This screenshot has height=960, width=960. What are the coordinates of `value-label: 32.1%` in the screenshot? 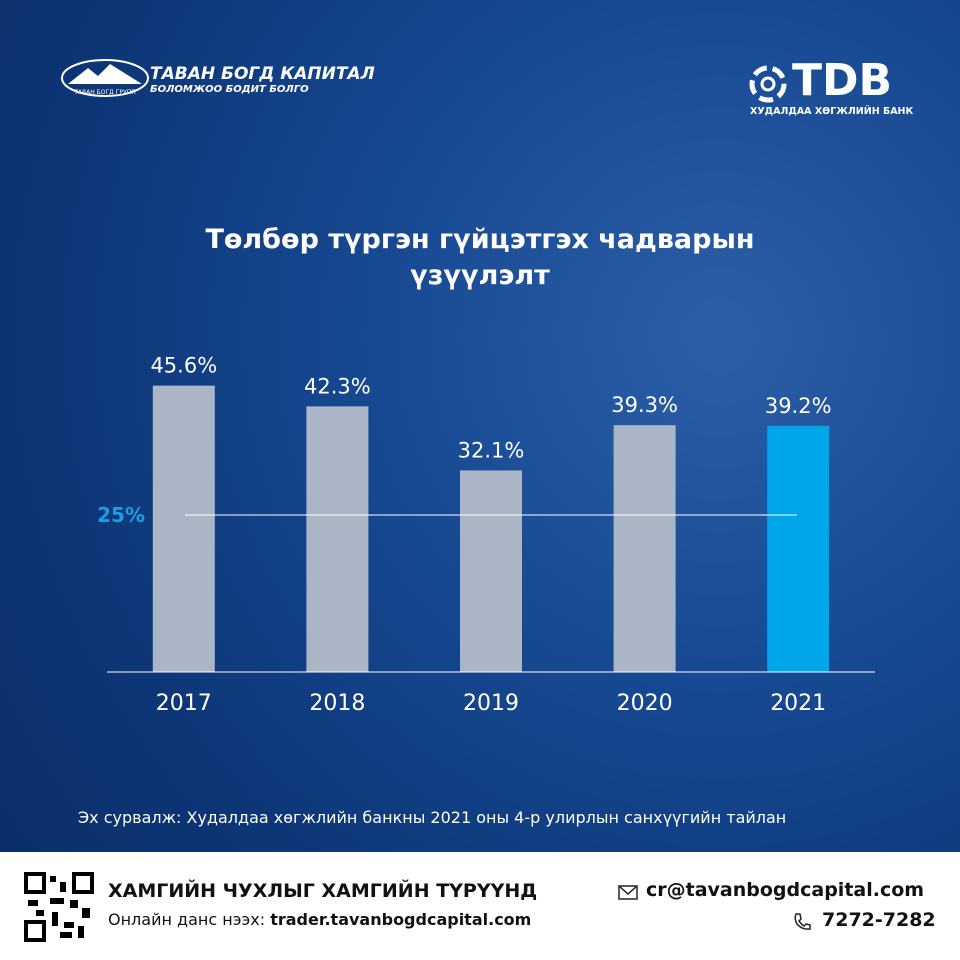 It's located at (491, 450).